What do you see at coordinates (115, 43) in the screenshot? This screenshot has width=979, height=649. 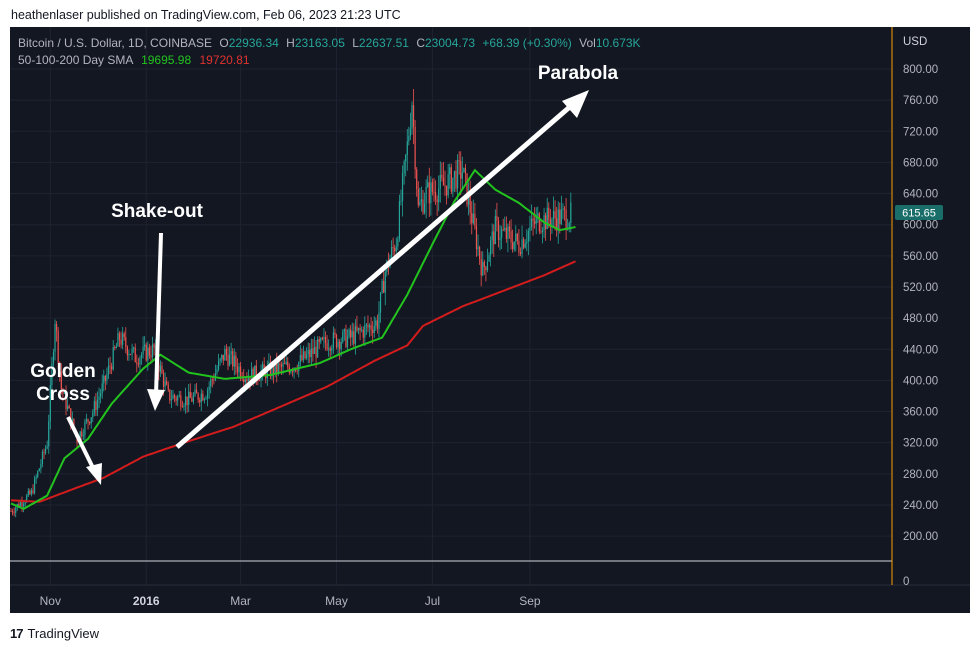 I see `legend-symbol: Bitcoin / U.S. Dollar, 1D, COINBASE` at bounding box center [115, 43].